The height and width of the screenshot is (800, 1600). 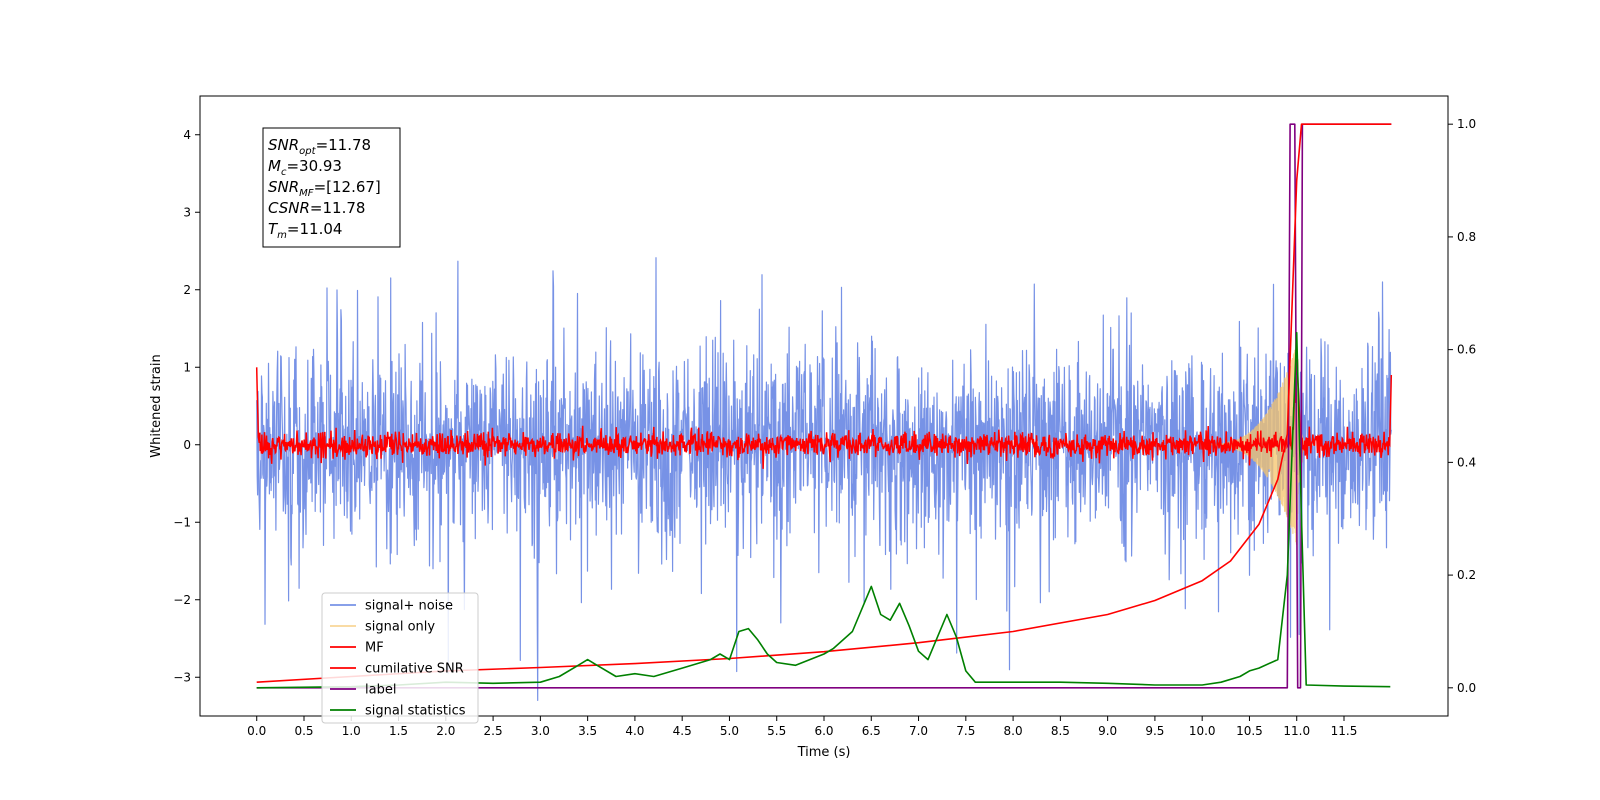 I want to click on x-tick-label: 7.5, so click(x=965, y=731).